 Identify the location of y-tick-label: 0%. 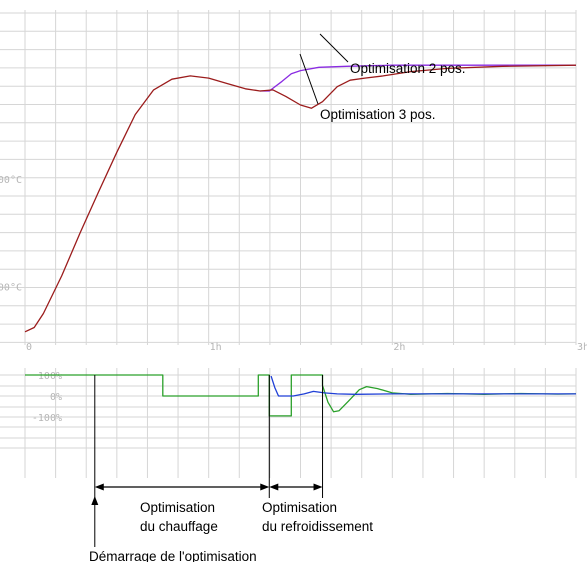
(56, 397).